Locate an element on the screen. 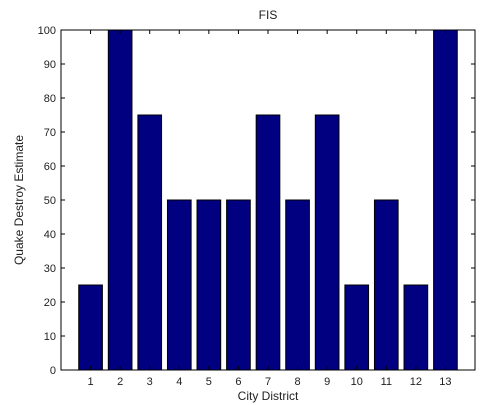 The width and height of the screenshot is (484, 405). y-tick-label: 100 is located at coordinates (47, 31).